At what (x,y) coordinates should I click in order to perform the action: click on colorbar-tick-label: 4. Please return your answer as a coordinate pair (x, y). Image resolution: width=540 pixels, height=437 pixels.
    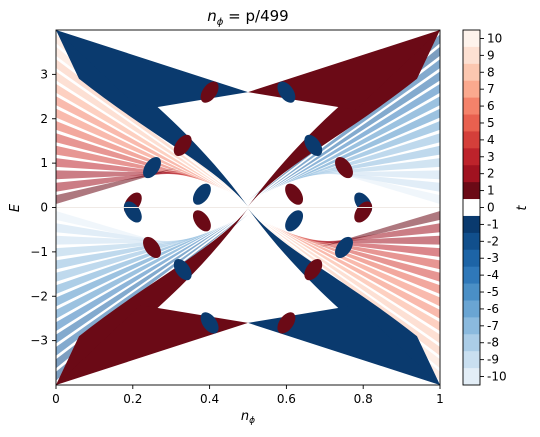
    Looking at the image, I should click on (491, 140).